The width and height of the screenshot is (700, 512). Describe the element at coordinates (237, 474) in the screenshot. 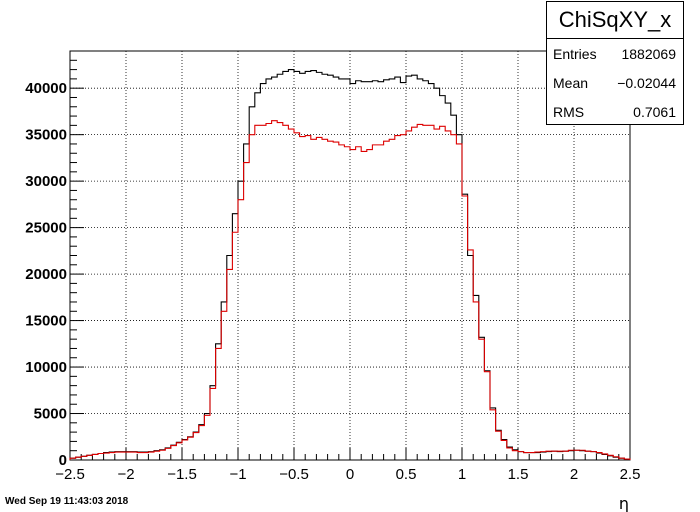

I see `x-tick-label: −1` at that location.